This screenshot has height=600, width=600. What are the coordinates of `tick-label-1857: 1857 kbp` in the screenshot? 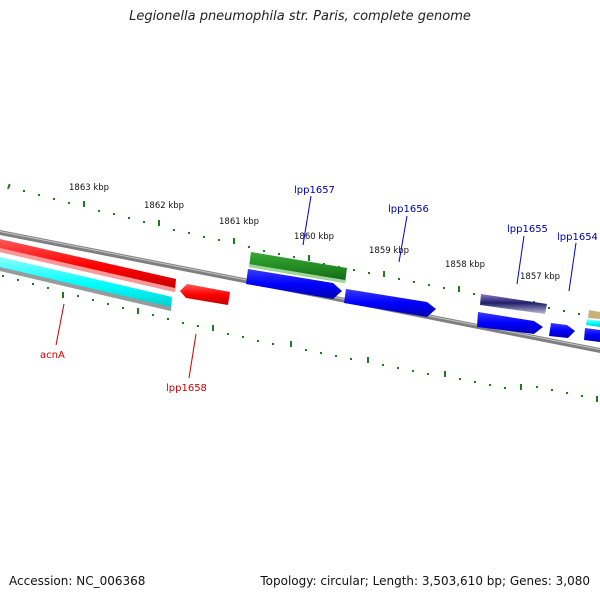 It's located at (540, 277).